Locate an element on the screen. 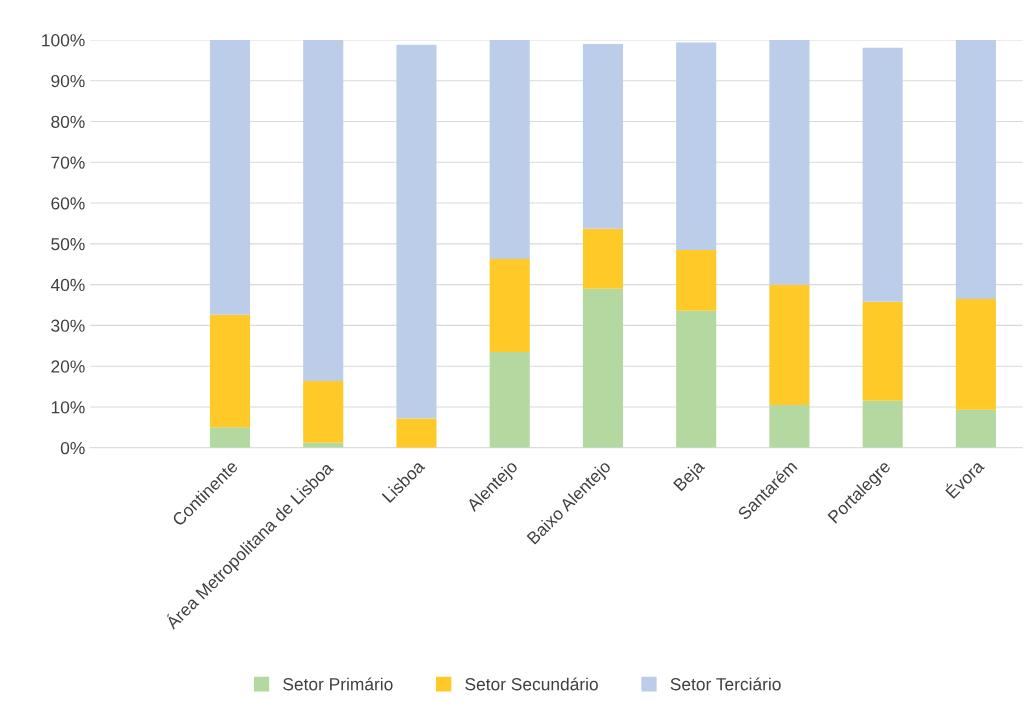 Image resolution: width=1036 pixels, height=713 pixels. x-tick-label: Beja is located at coordinates (690, 476).